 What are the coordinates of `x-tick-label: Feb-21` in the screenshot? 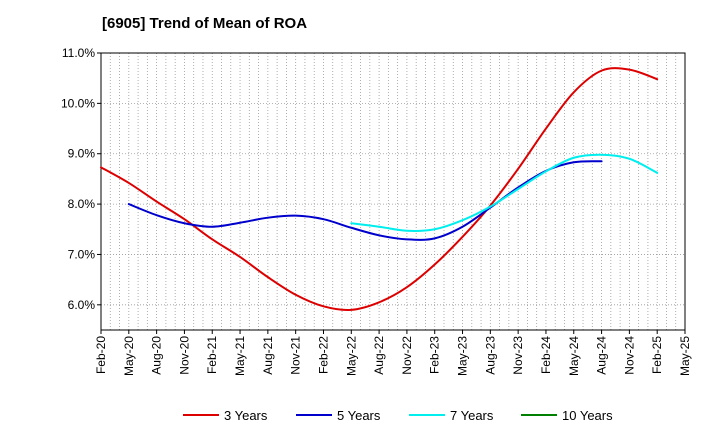 It's located at (212, 355).